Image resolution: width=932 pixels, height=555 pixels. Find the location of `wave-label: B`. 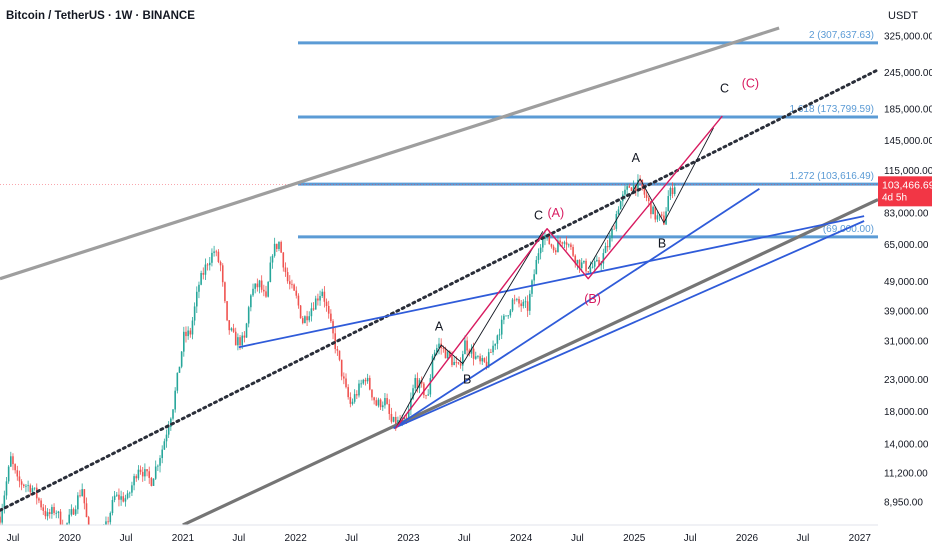

wave-label: B is located at coordinates (662, 244).